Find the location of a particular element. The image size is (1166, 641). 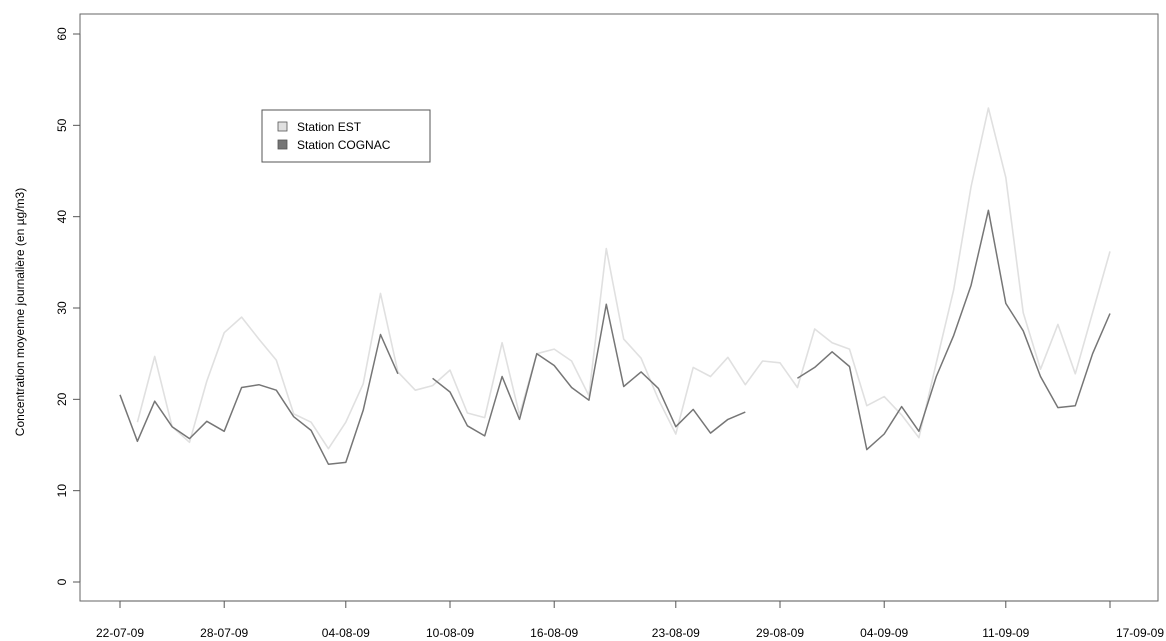

y-tick-label: 0 is located at coordinates (62, 581).